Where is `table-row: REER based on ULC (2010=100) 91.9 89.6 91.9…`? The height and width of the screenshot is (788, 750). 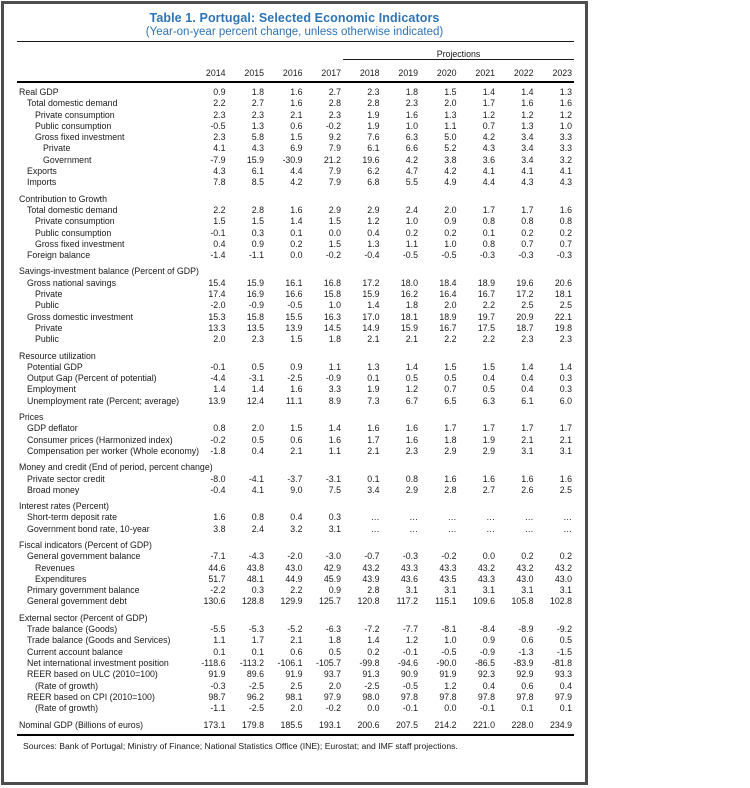
table-row: REER based on ULC (2010=100) 91.9 89.6 91.9… is located at coordinates (295, 674).